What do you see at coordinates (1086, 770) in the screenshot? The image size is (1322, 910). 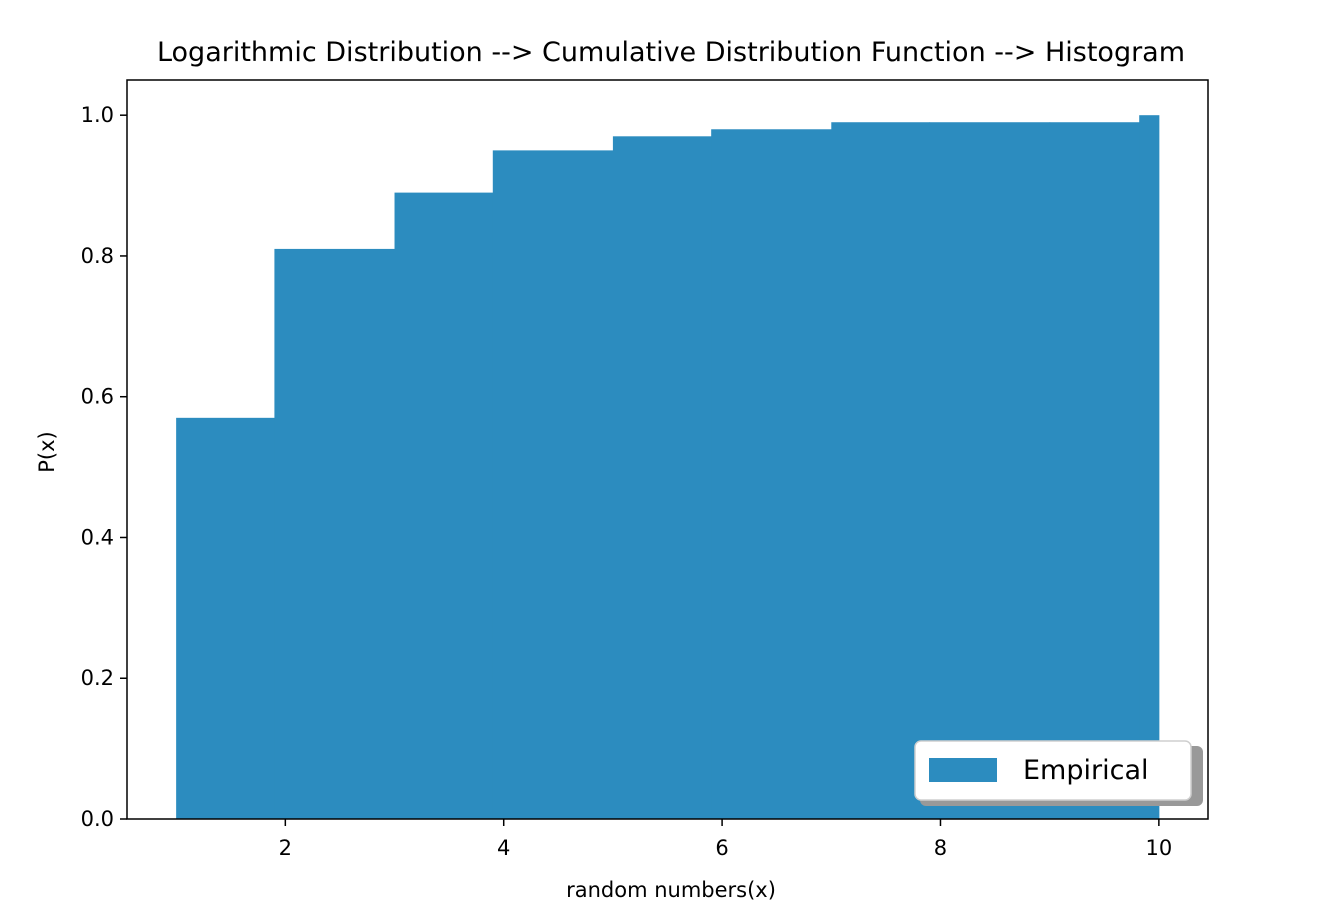 I see `legend-label: Empirical` at bounding box center [1086, 770].